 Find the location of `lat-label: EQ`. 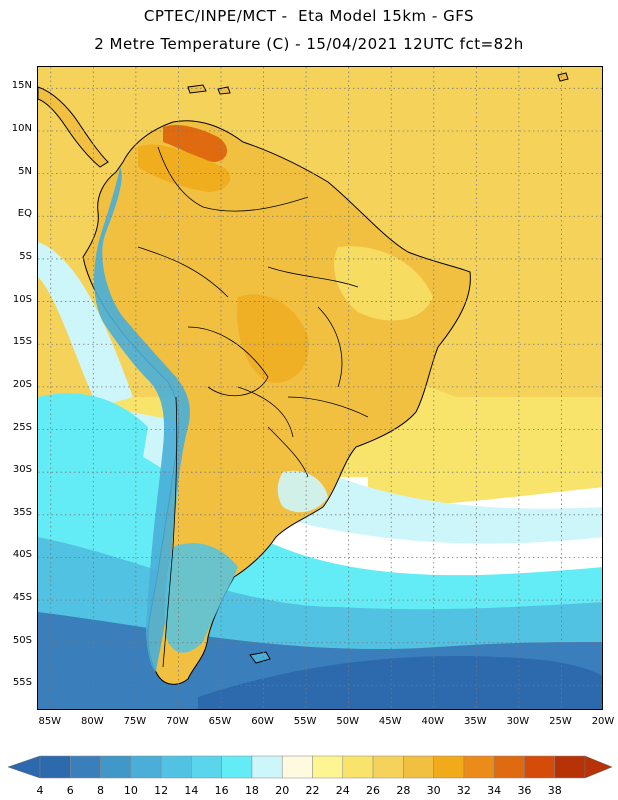

lat-label: EQ is located at coordinates (24, 214).